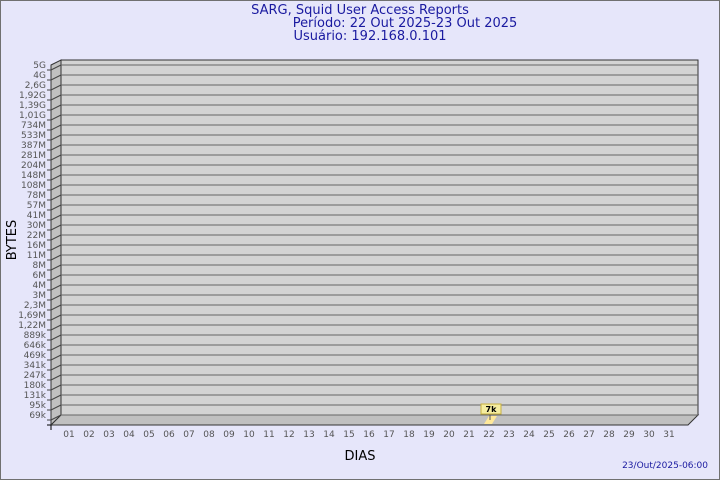  What do you see at coordinates (37, 416) in the screenshot?
I see `y-tick-label: 69k` at bounding box center [37, 416].